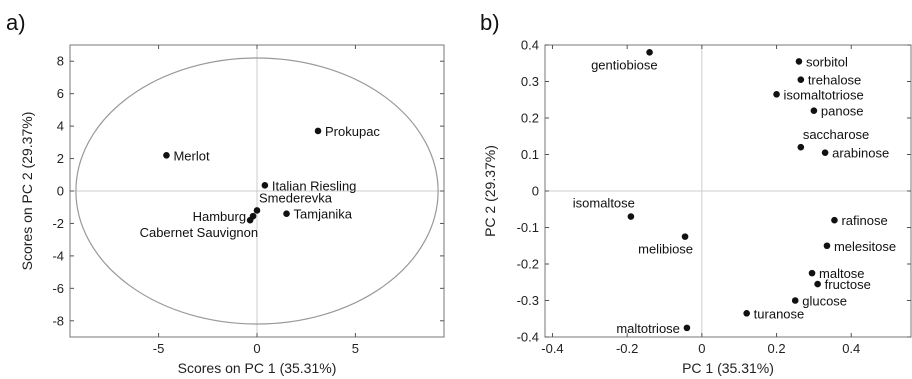 The image size is (912, 379). What do you see at coordinates (530, 118) in the screenshot?
I see `y-tick-label: 0.2` at bounding box center [530, 118].